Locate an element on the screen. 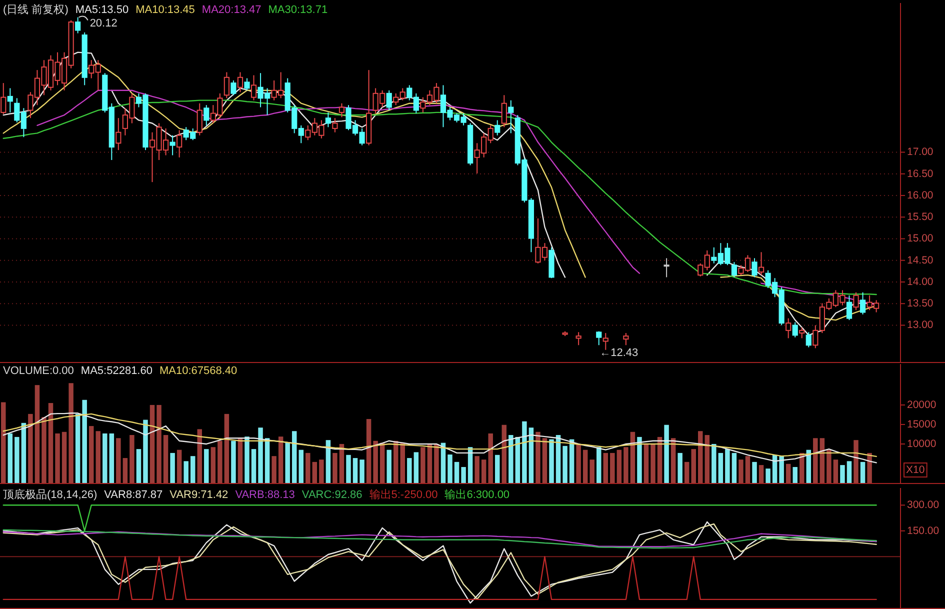  y-tick-label: 15.00 is located at coordinates (920, 238).